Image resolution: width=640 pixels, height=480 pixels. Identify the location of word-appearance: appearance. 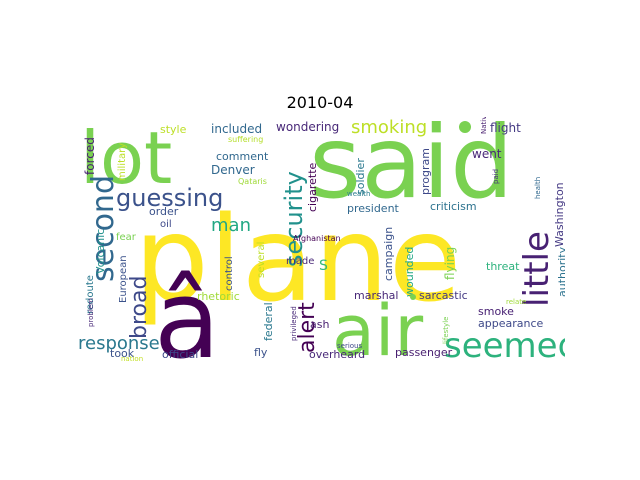
(510, 323).